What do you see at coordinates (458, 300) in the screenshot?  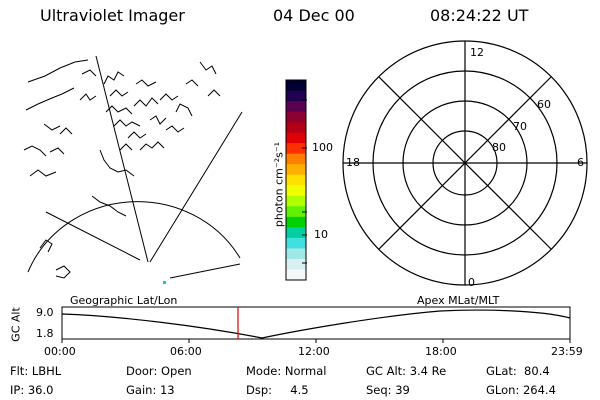 I see `apex-label: Apex MLat/MLT` at bounding box center [458, 300].